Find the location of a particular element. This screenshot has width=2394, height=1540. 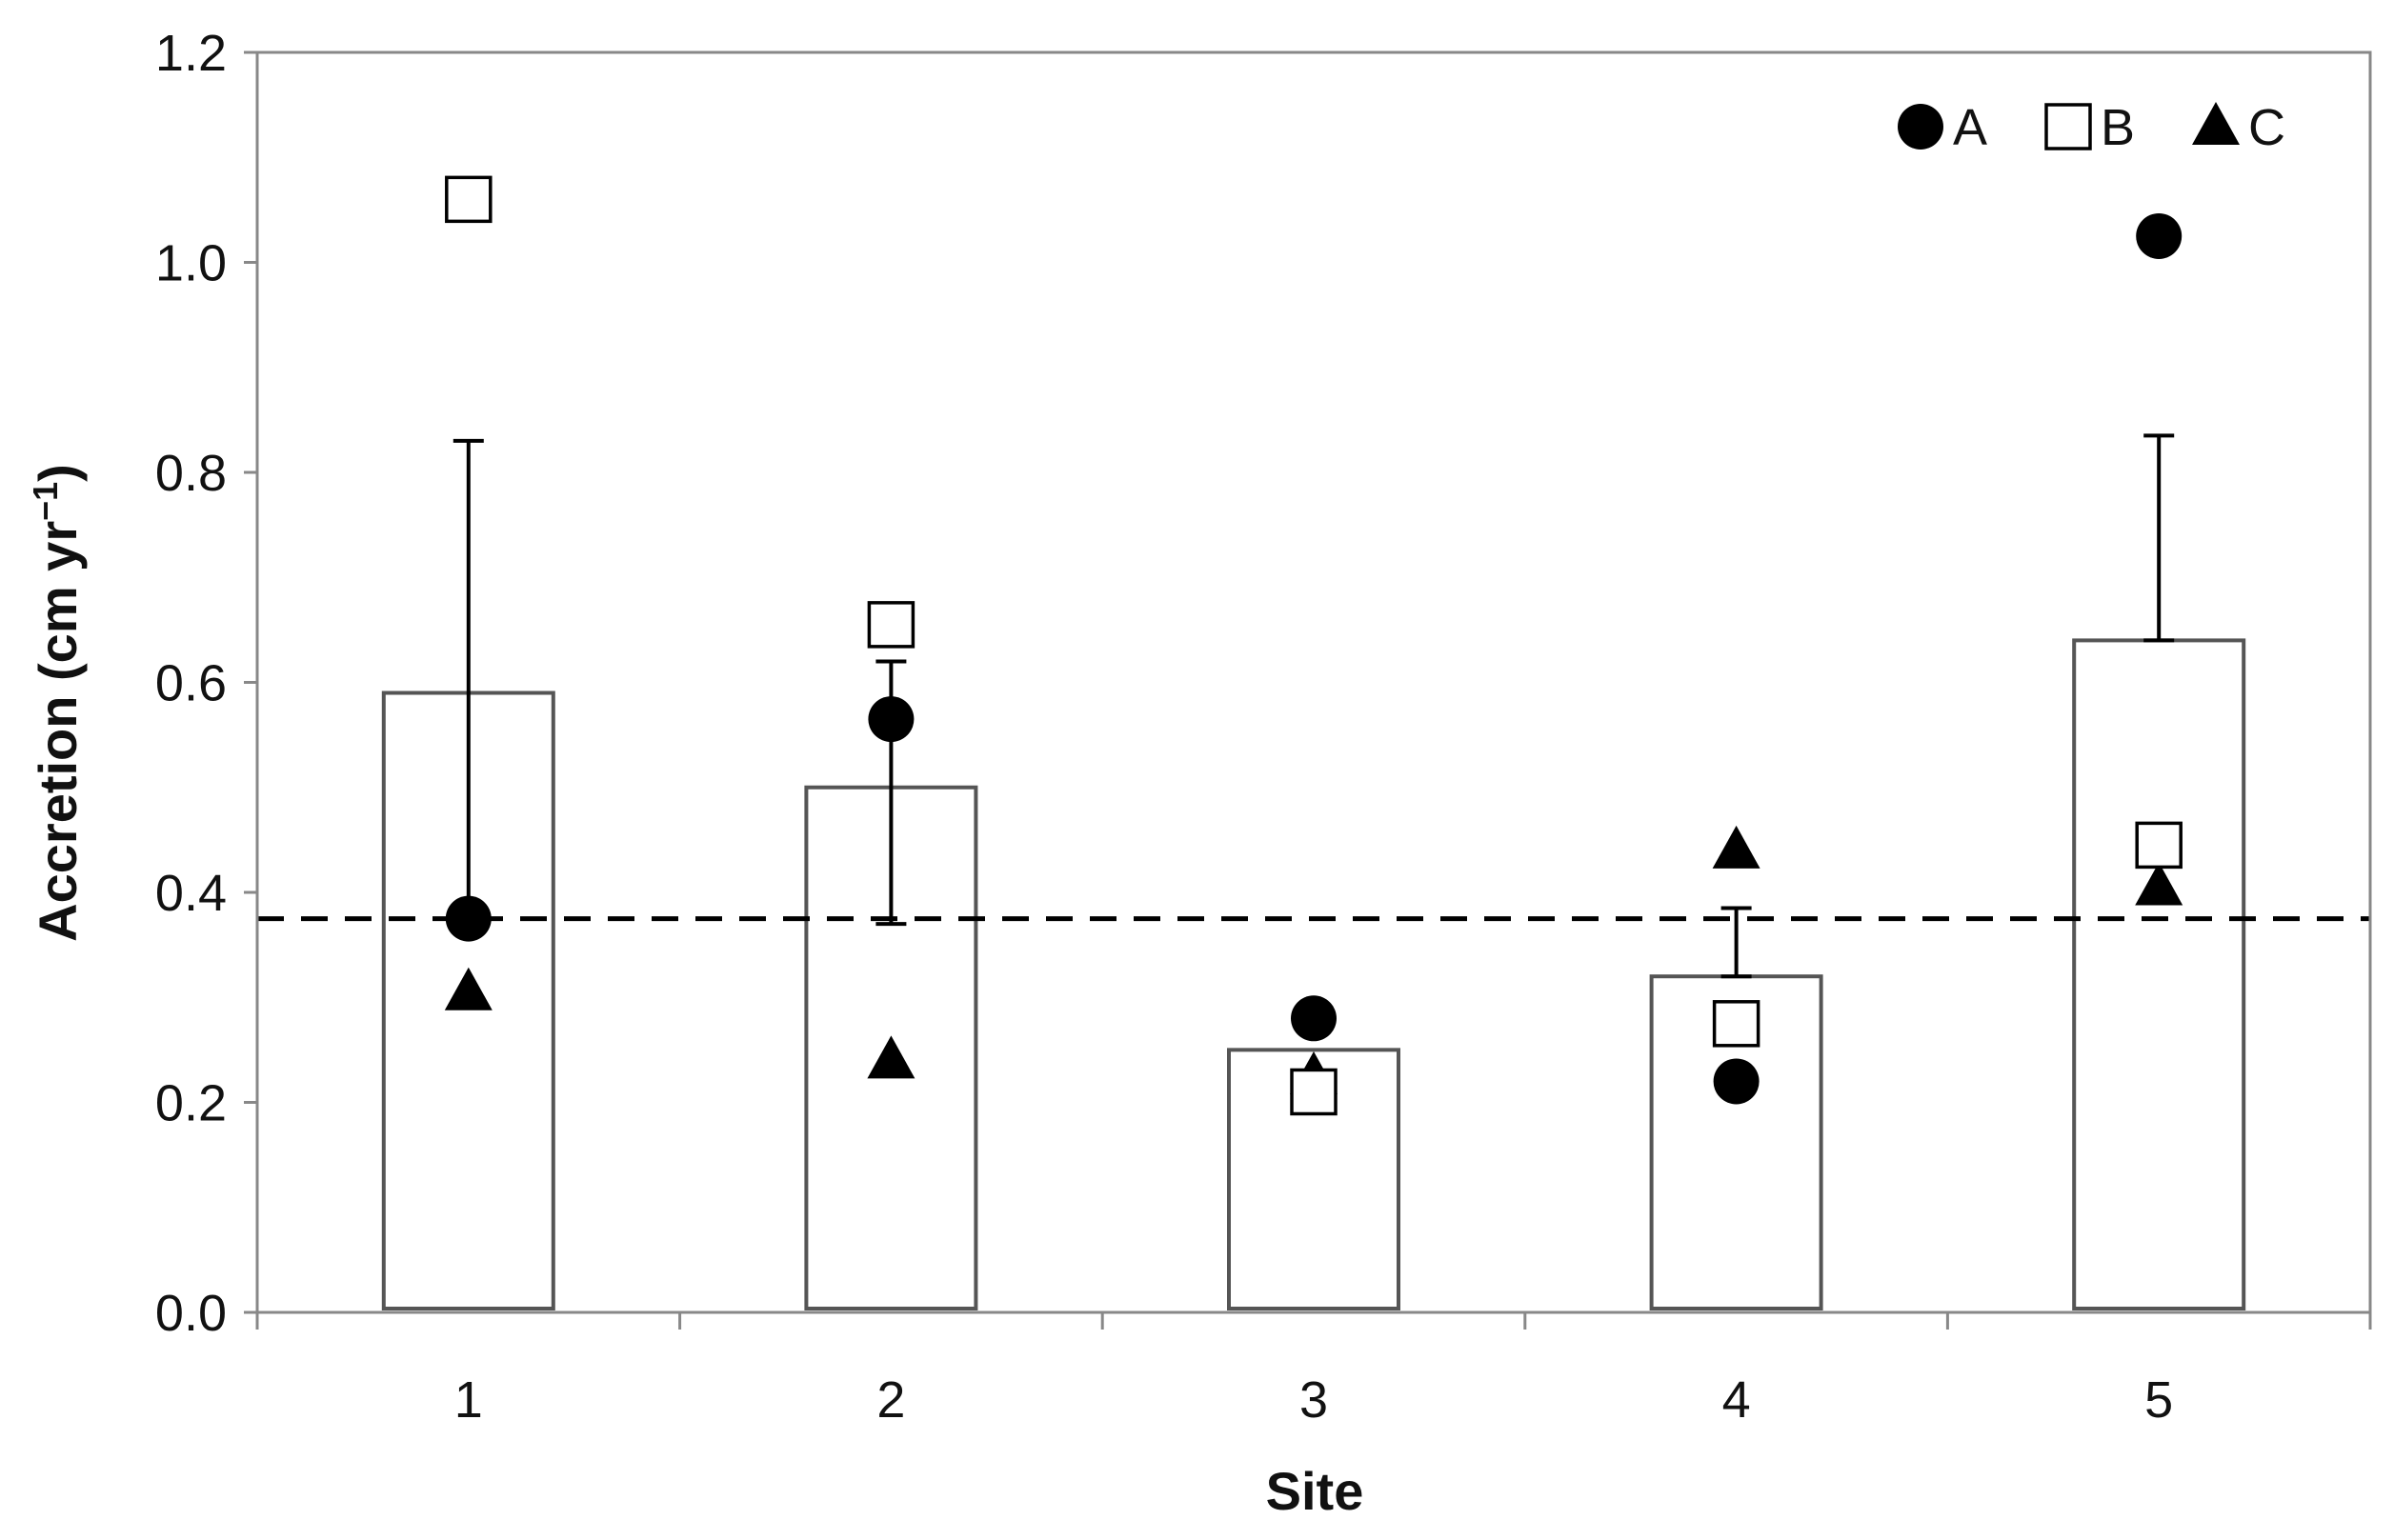

y-axis-title: Accretion (cm yr−1) is located at coordinates (57, 703).